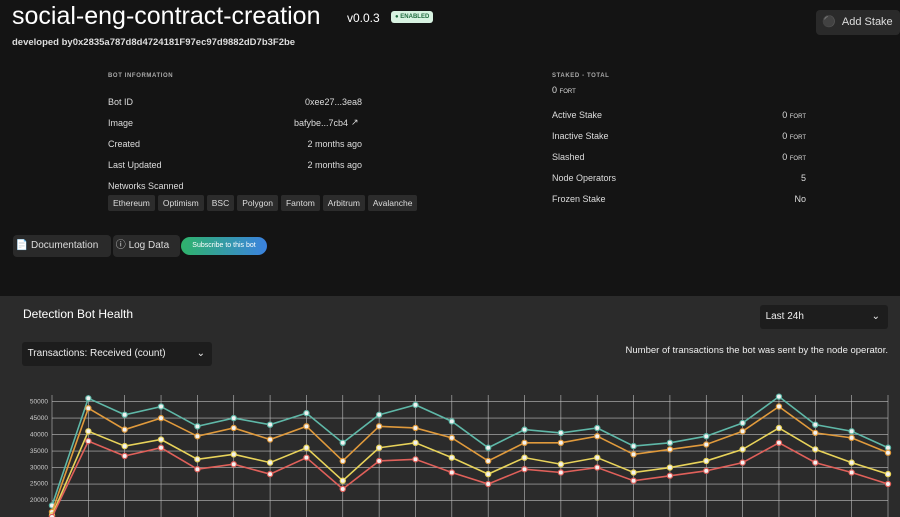 This screenshot has width=900, height=517. I want to click on total: 0, so click(555, 90).